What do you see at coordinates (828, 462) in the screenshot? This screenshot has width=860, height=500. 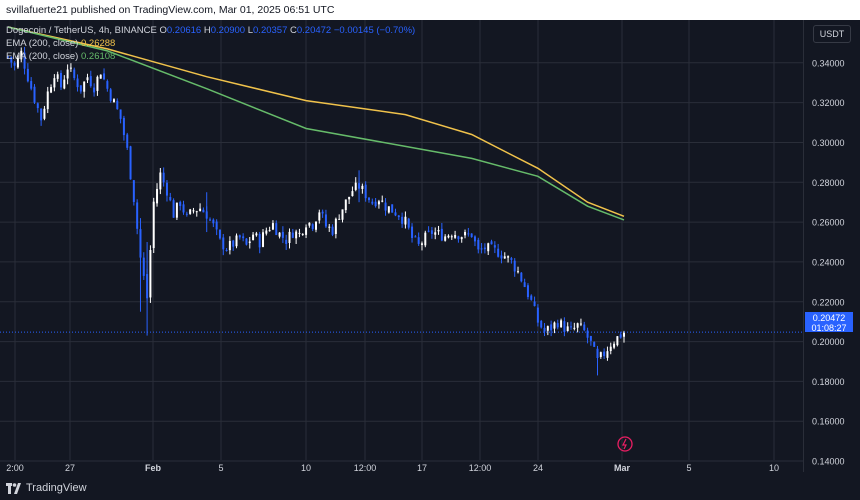 I see `y-tick-label: 0.14000` at bounding box center [828, 462].